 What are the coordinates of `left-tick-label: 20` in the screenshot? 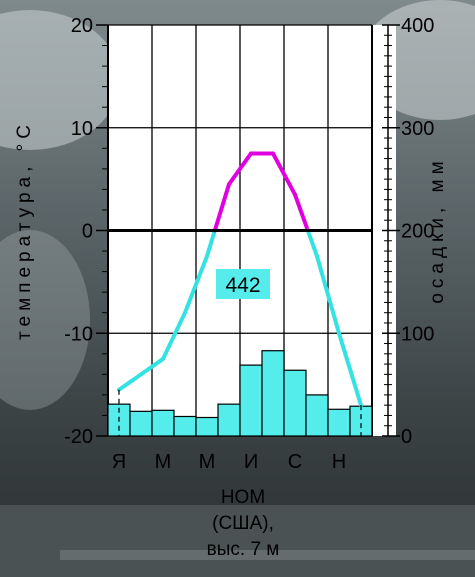 It's located at (82, 26).